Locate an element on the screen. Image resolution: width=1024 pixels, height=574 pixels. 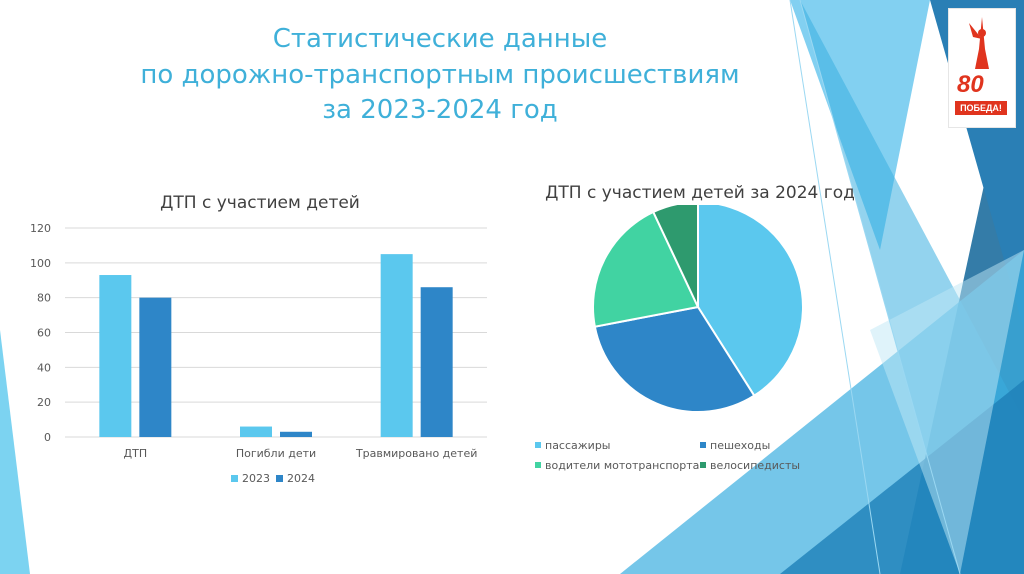
logo-number: 80 is located at coordinates (970, 84).